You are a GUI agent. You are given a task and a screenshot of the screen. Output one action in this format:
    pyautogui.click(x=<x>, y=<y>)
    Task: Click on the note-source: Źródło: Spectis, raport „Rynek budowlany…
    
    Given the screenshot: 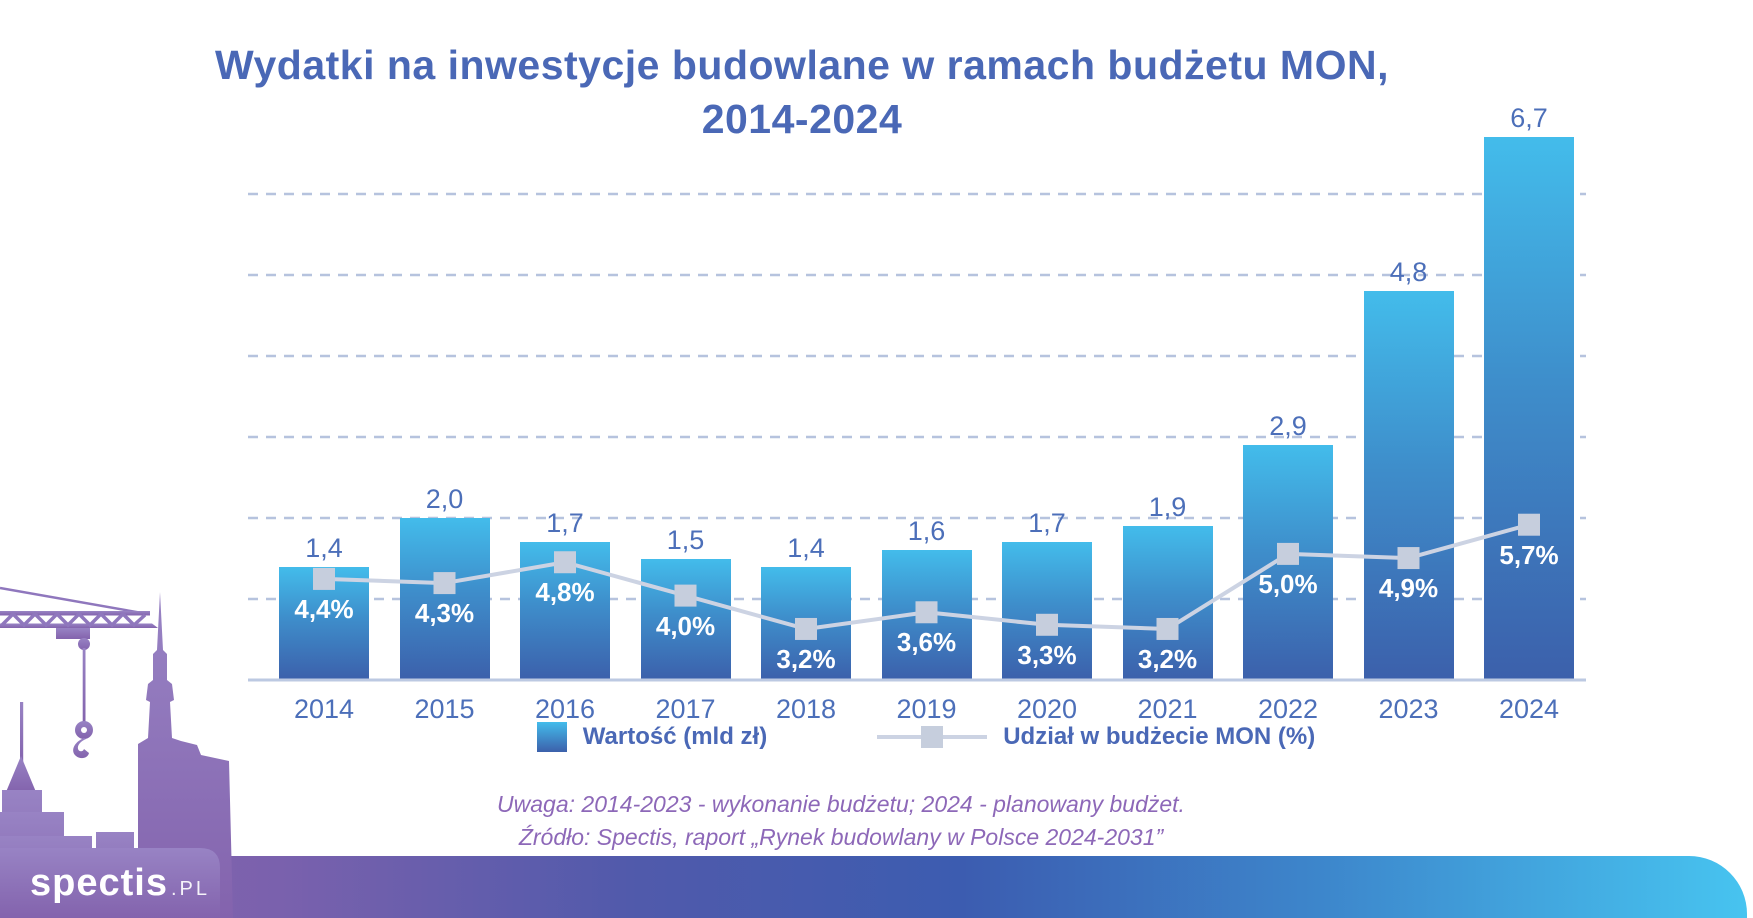 What is the action you would take?
    pyautogui.click(x=841, y=836)
    